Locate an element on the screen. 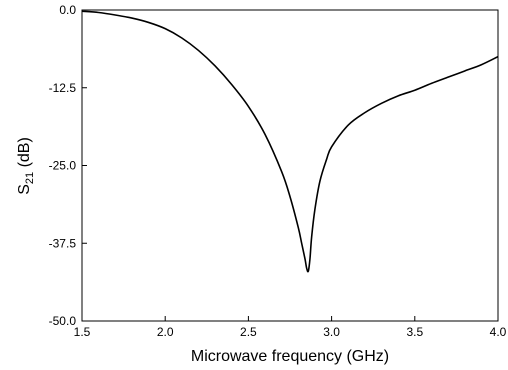  y-tick-label: -12.5 is located at coordinates (63, 88).